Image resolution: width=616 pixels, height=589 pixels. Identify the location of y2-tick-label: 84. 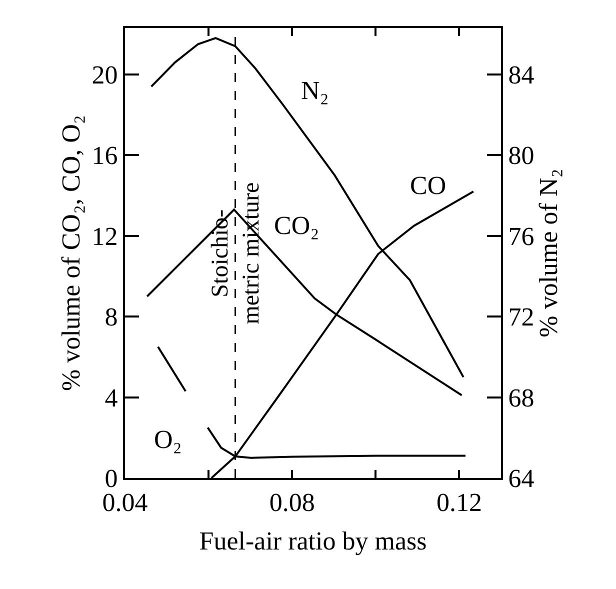
(521, 75).